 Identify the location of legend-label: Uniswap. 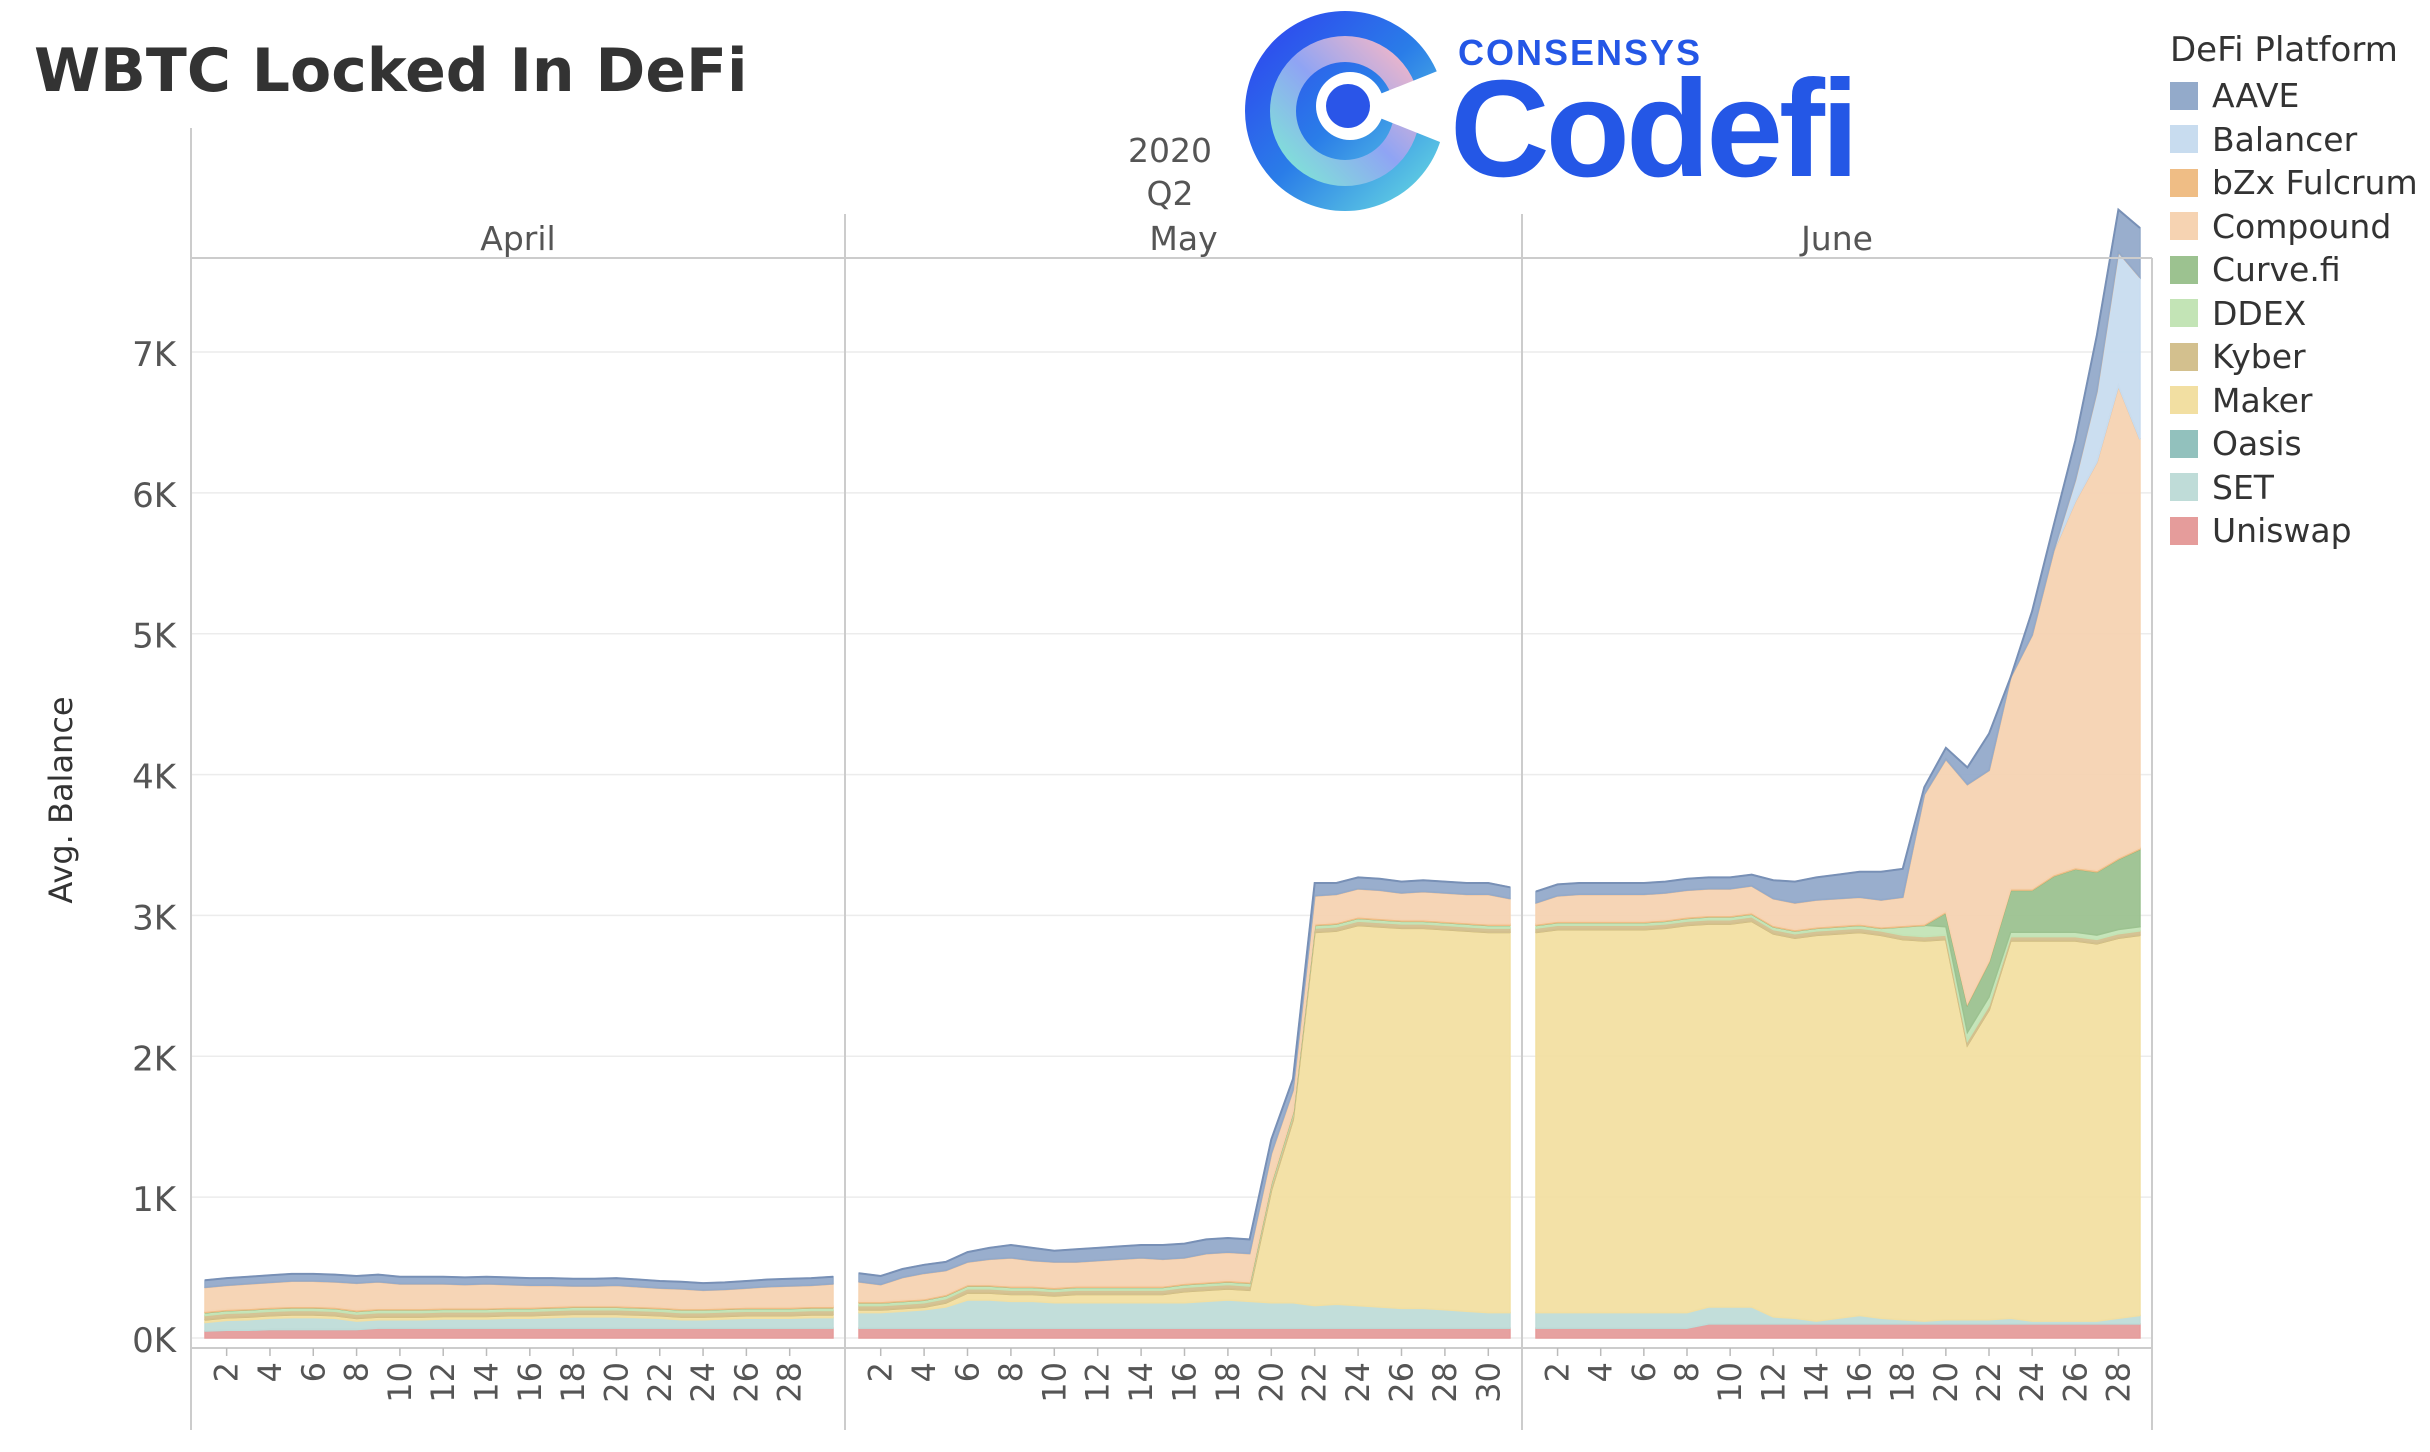
(2282, 531).